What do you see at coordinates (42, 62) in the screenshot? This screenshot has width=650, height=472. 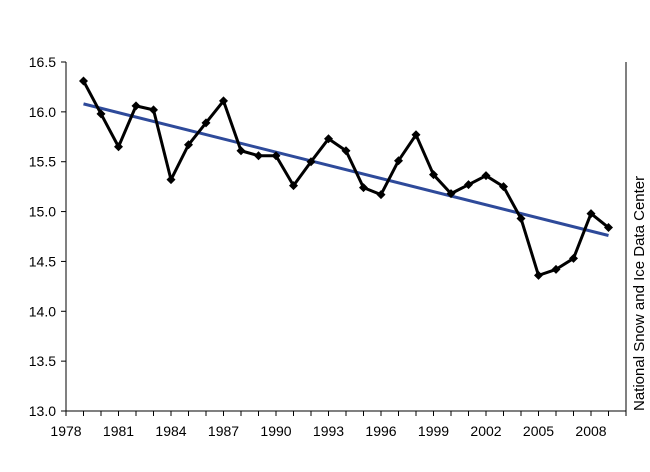 I see `y-tick-label: 16.5` at bounding box center [42, 62].